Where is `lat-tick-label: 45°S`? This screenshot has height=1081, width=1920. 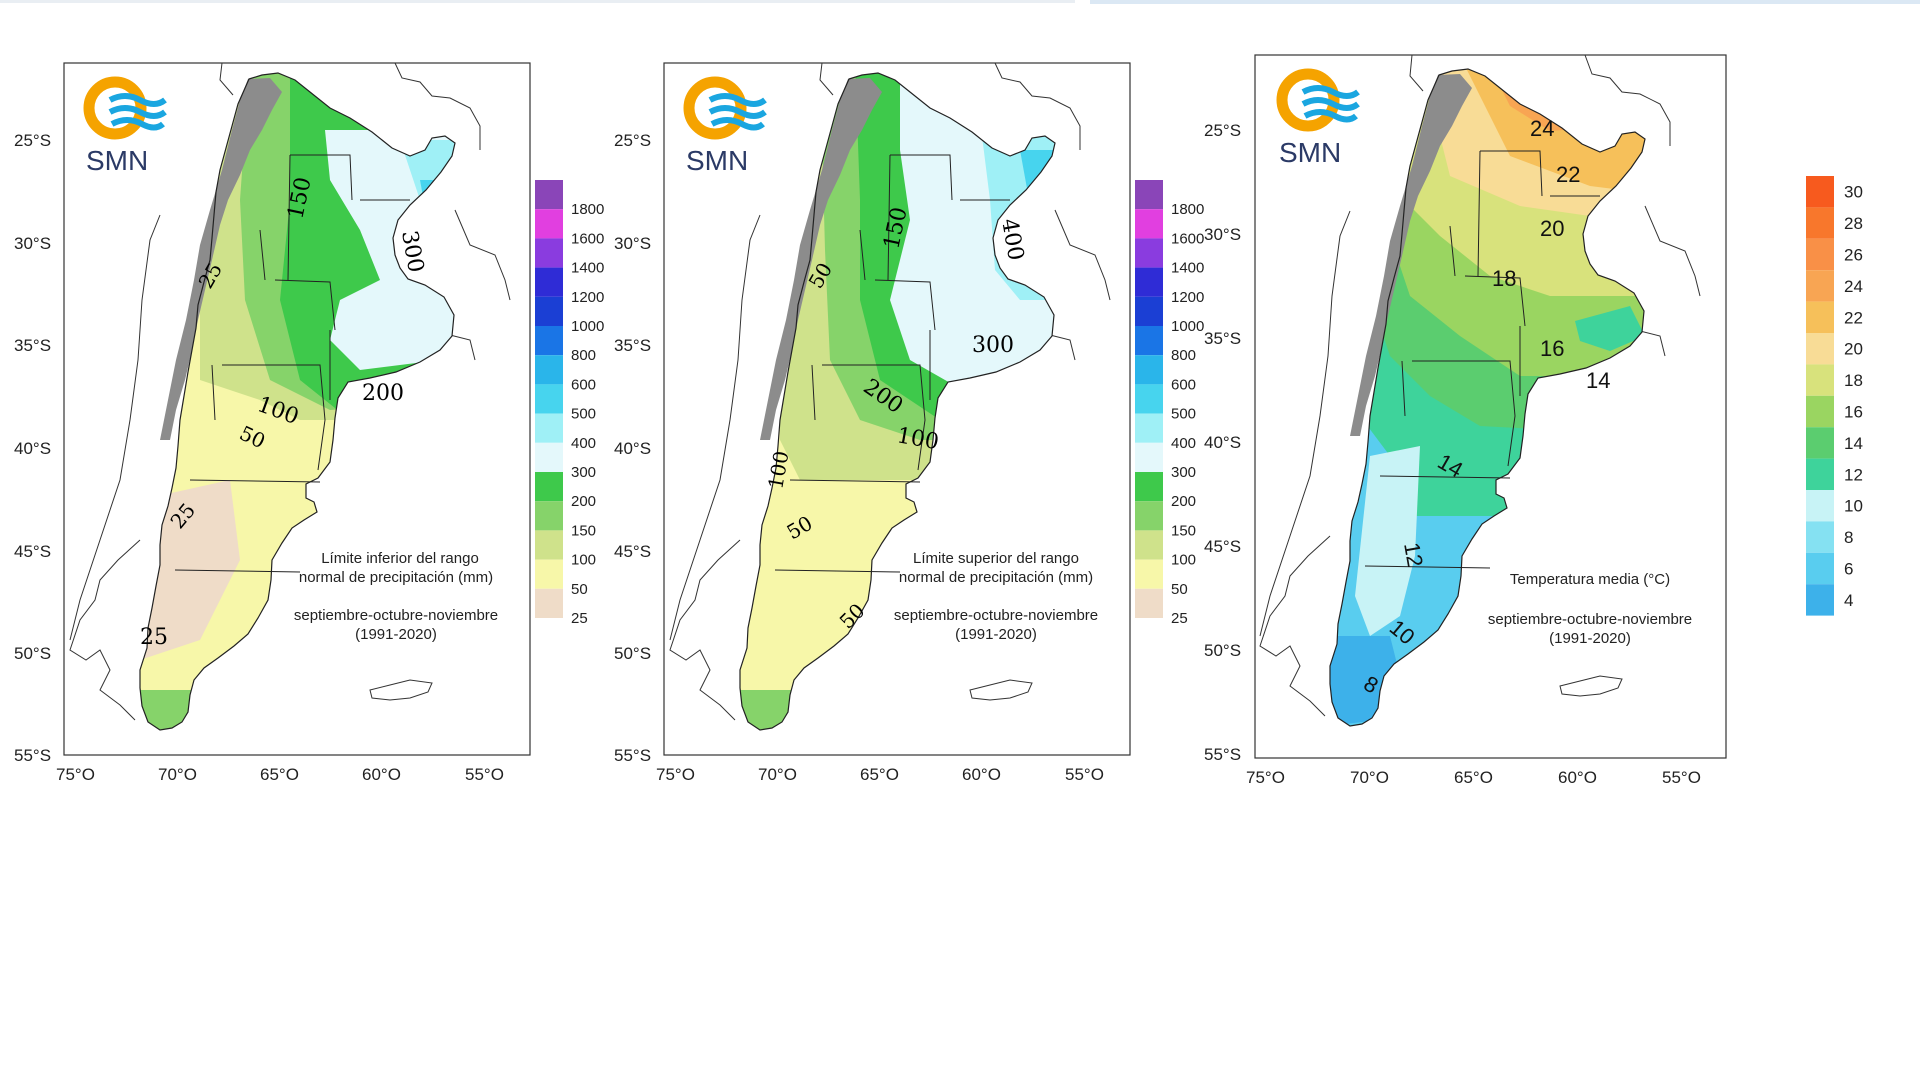 lat-tick-label: 45°S is located at coordinates (1222, 546).